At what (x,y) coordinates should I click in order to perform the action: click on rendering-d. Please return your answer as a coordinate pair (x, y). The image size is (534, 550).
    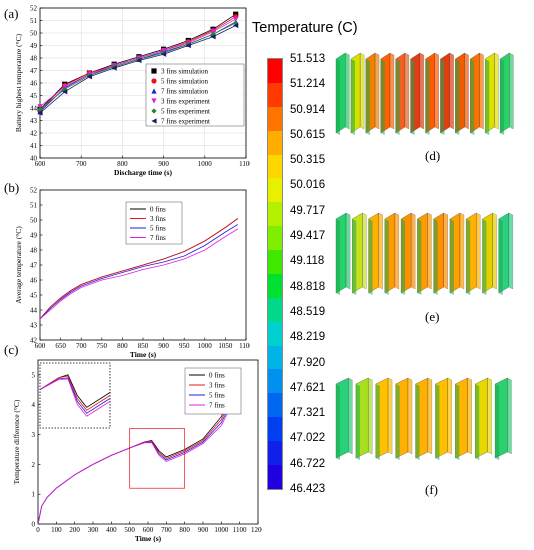
    Looking at the image, I should click on (424, 93).